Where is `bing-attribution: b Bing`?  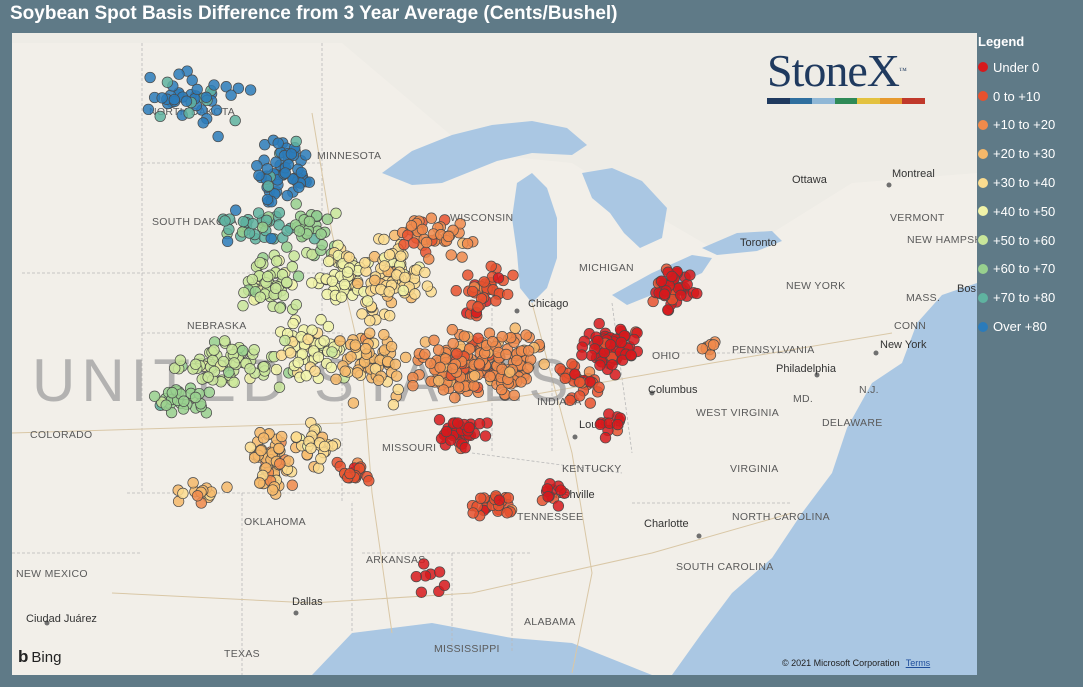 bing-attribution: b Bing is located at coordinates (39, 657).